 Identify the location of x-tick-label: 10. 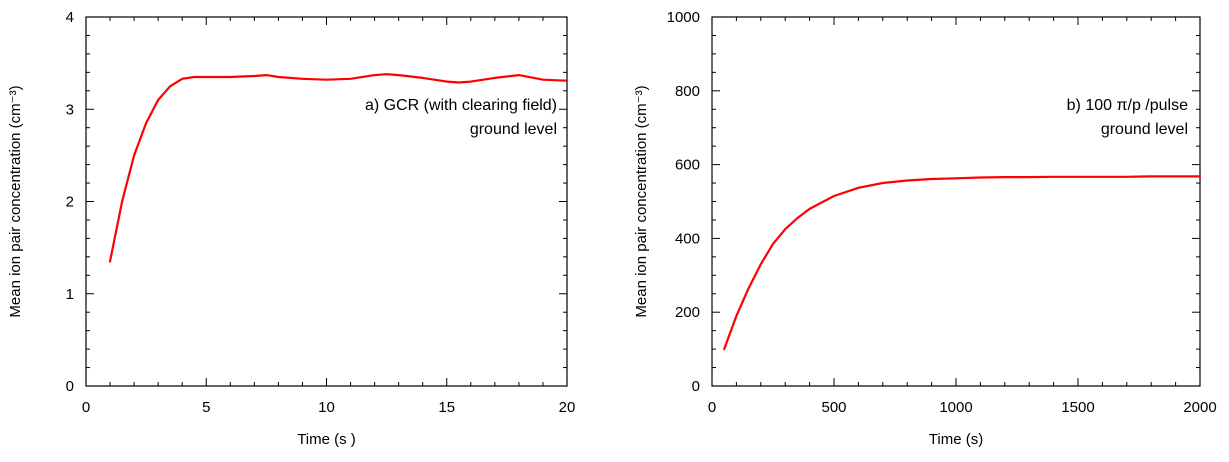
(326, 407).